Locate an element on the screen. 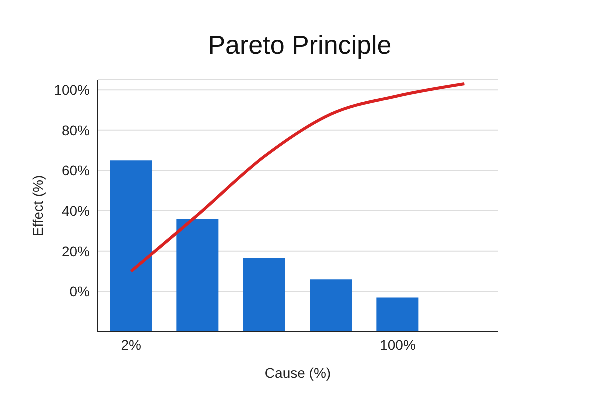  y-tick-label: 100% is located at coordinates (72, 90).